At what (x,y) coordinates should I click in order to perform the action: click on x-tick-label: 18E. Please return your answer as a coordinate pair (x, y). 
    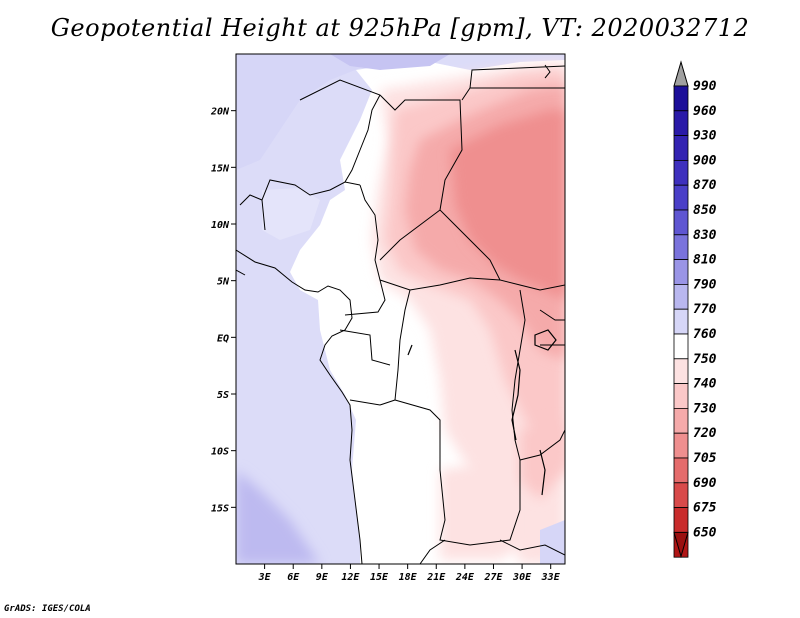
    Looking at the image, I should click on (408, 577).